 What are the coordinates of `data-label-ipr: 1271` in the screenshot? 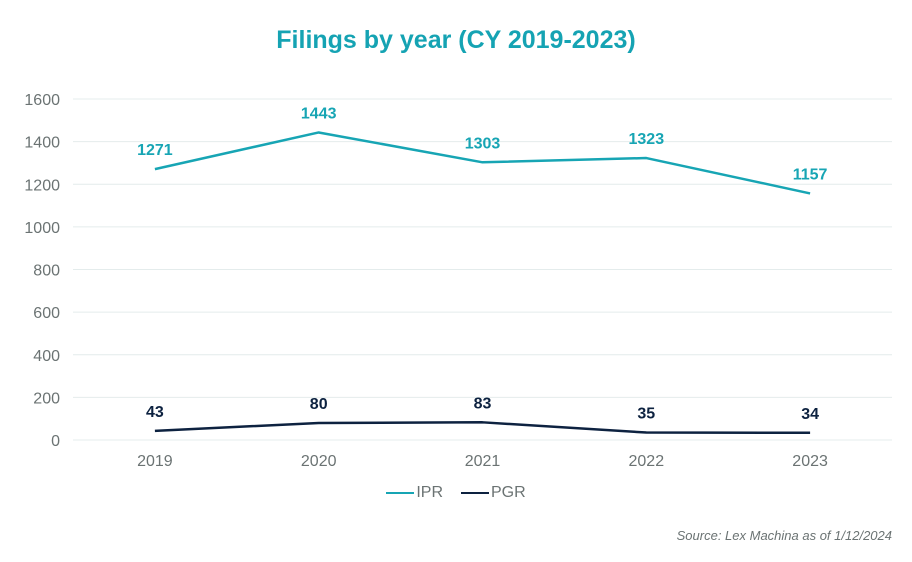 It's located at (155, 150).